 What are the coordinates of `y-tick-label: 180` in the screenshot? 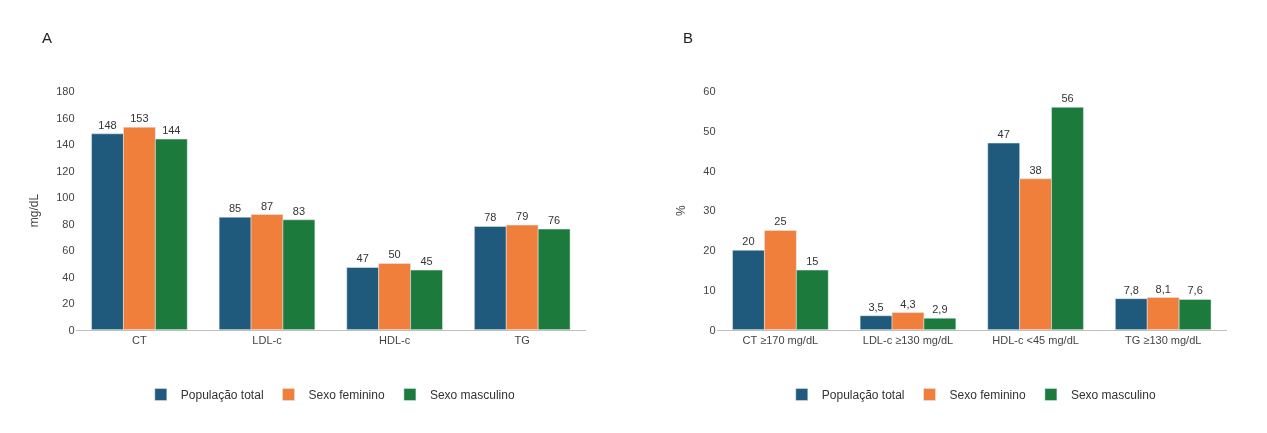 It's located at (65, 91).